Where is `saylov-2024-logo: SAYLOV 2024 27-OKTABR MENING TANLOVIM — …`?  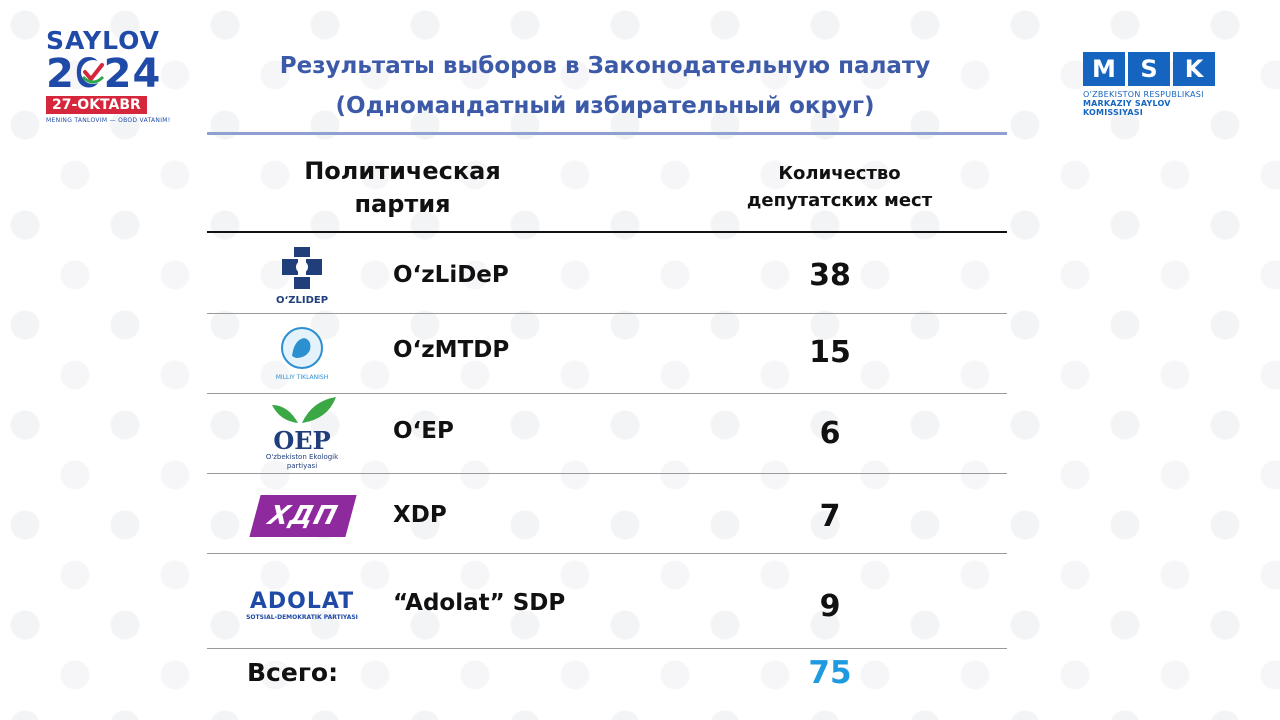 saylov-2024-logo: SAYLOV 2024 27-OKTABR MENING TANLOVIM — … is located at coordinates (109, 76).